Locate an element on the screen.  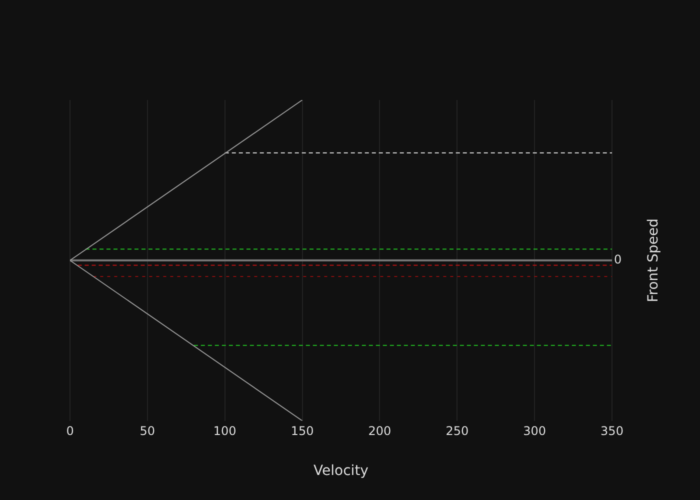
x-tick-label: 0 is located at coordinates (70, 431).